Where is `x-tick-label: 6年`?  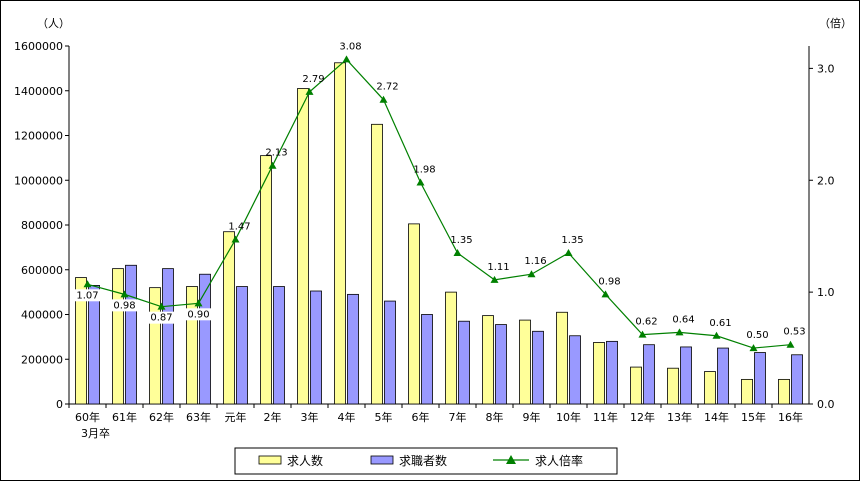
x-tick-label: 6年 is located at coordinates (421, 417).